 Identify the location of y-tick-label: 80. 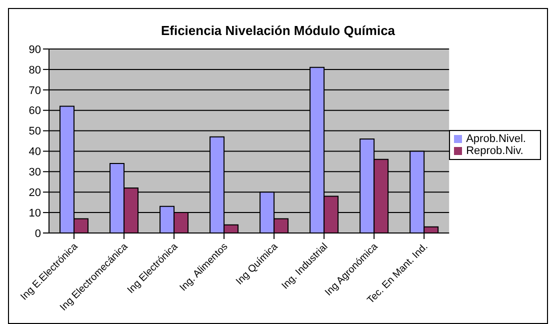
(34, 70).